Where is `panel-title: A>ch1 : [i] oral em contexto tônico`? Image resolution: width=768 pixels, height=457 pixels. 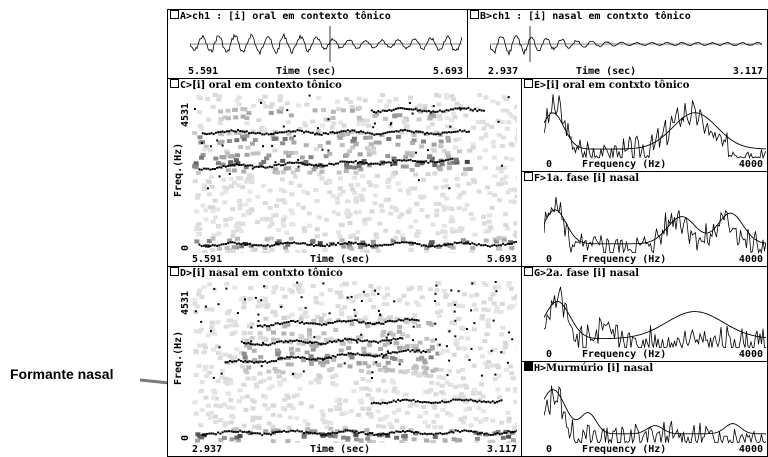 panel-title: A>ch1 : [i] oral em contexto tônico is located at coordinates (280, 16).